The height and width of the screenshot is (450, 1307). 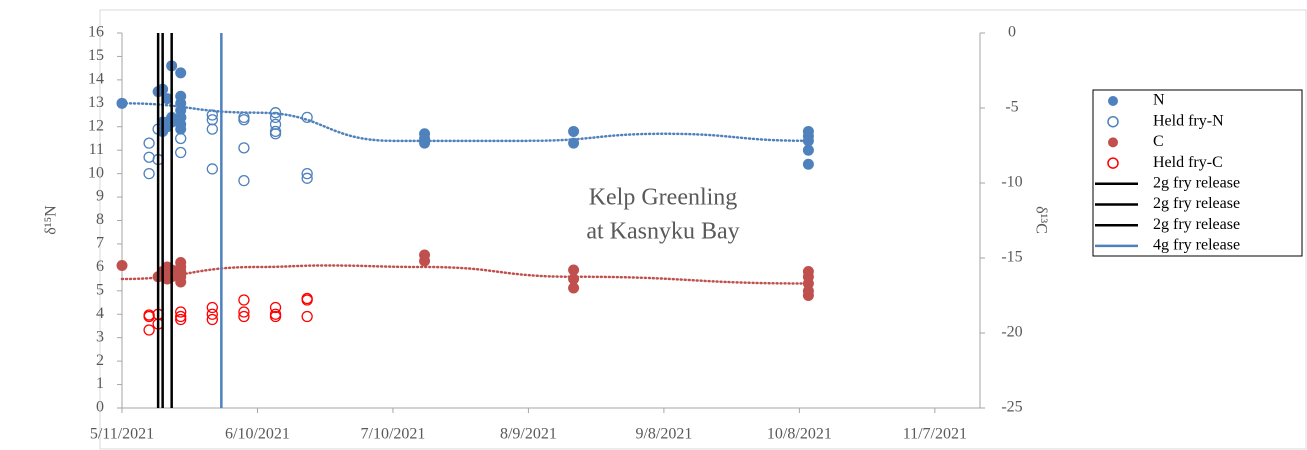 What do you see at coordinates (393, 434) in the screenshot?
I see `x-tick-label: 7/10/2021` at bounding box center [393, 434].